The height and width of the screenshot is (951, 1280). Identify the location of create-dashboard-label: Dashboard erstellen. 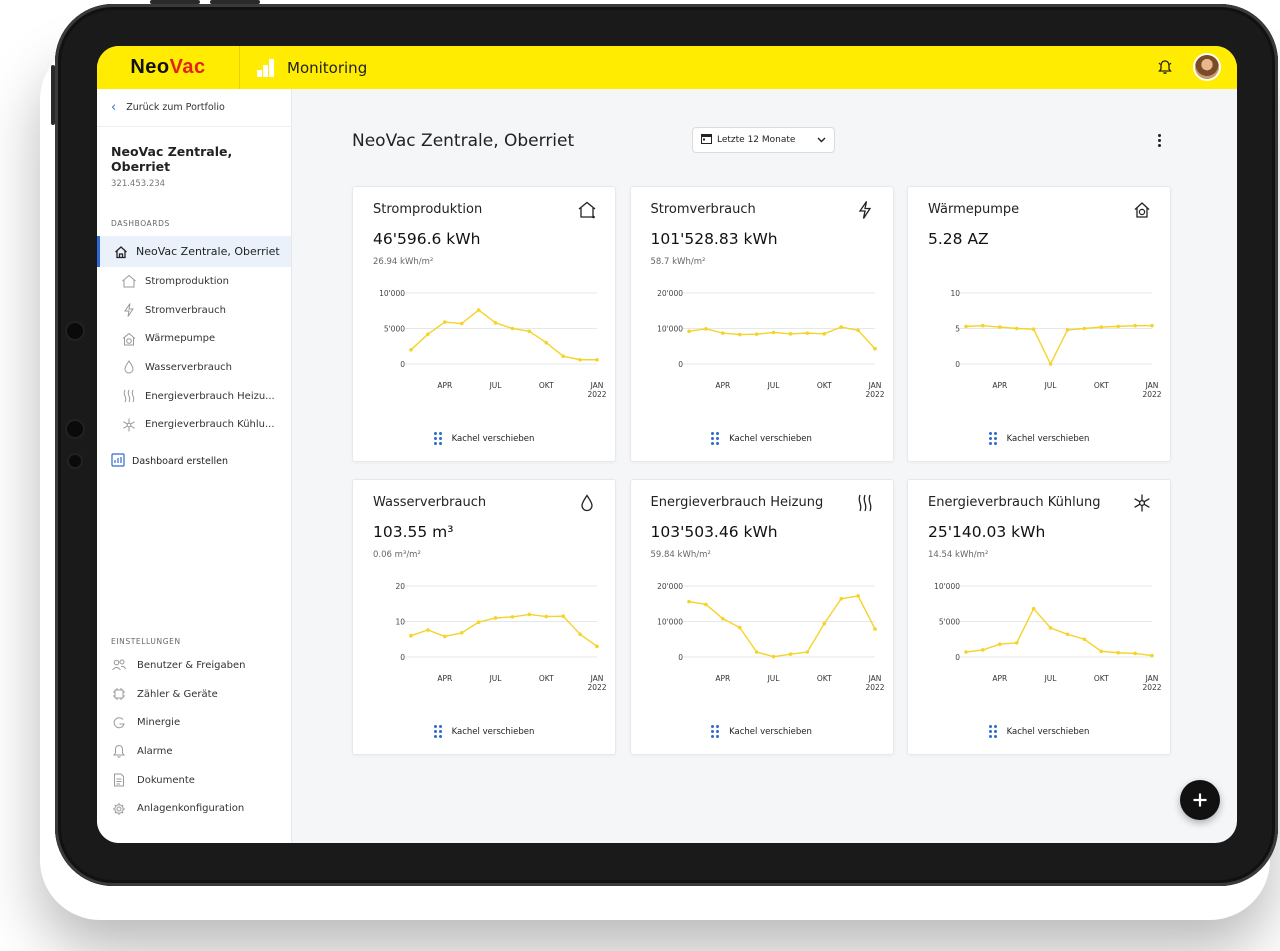
(180, 462).